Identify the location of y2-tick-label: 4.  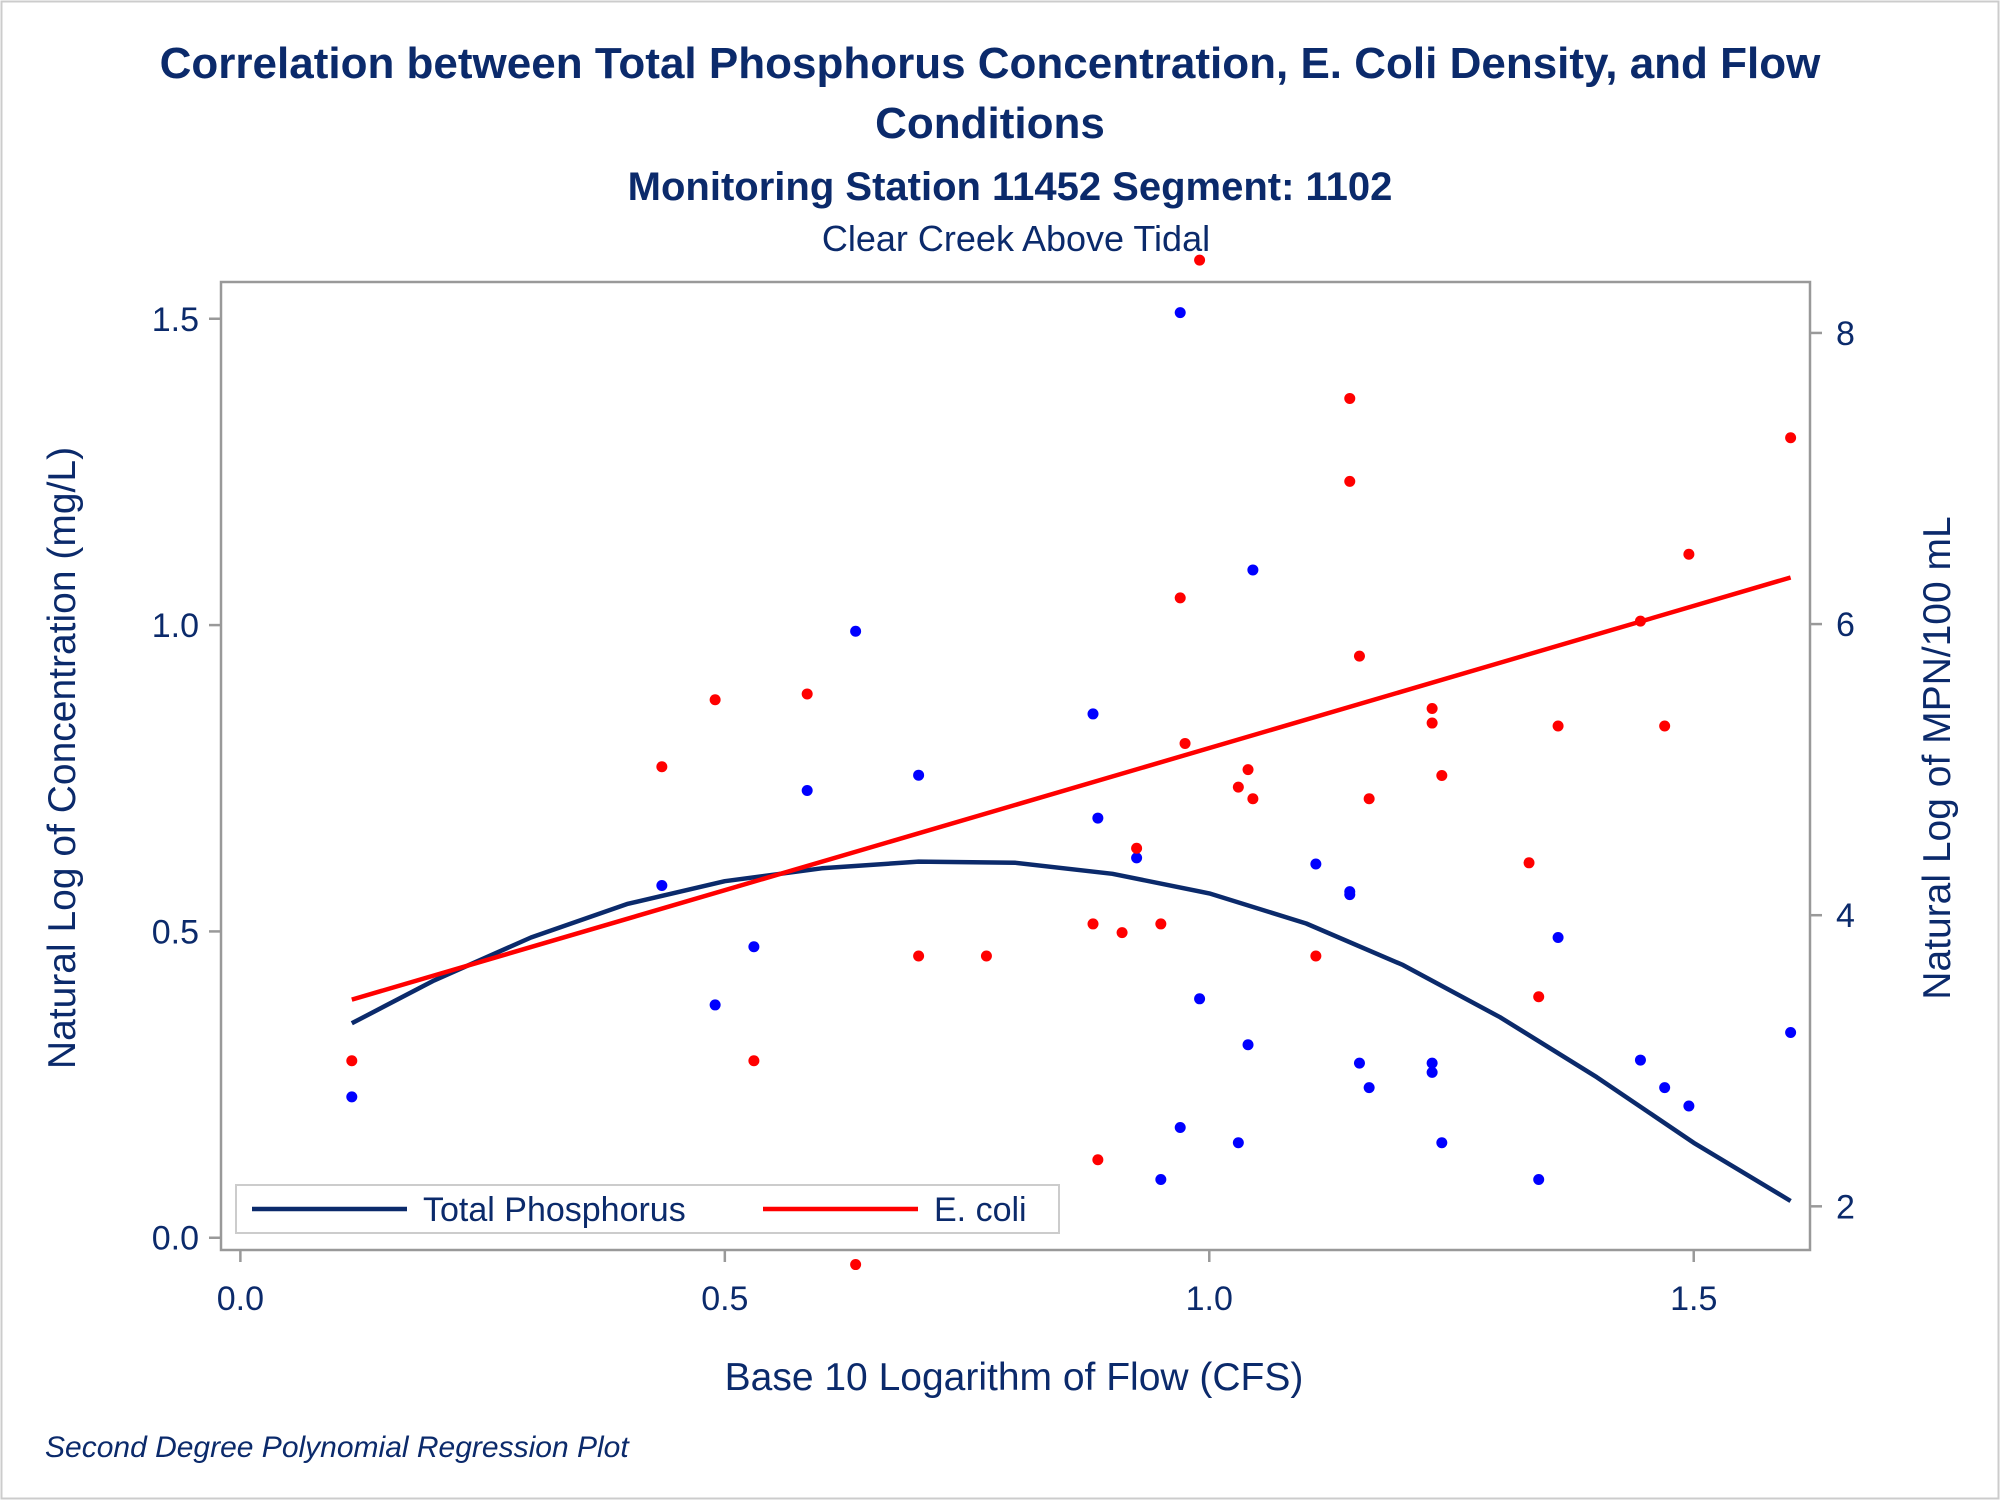
(1845, 916).